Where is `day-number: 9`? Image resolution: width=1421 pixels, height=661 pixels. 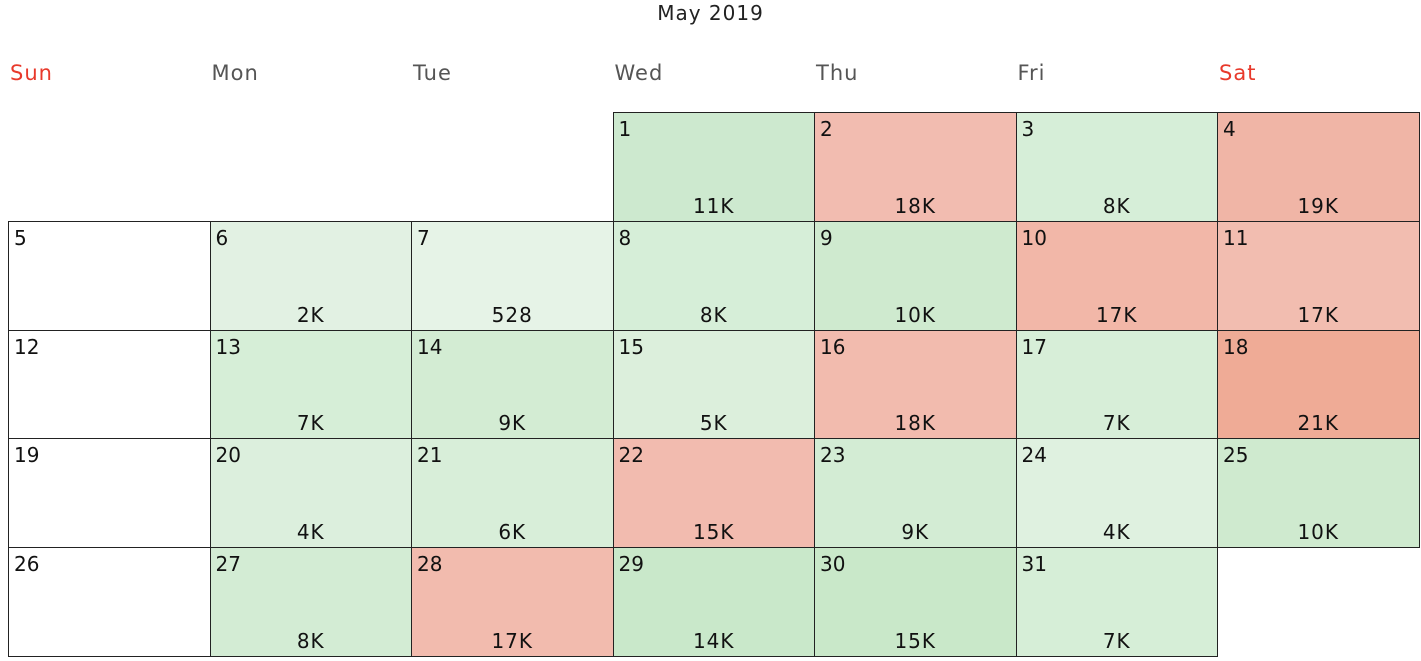
day-number: 9 is located at coordinates (826, 237).